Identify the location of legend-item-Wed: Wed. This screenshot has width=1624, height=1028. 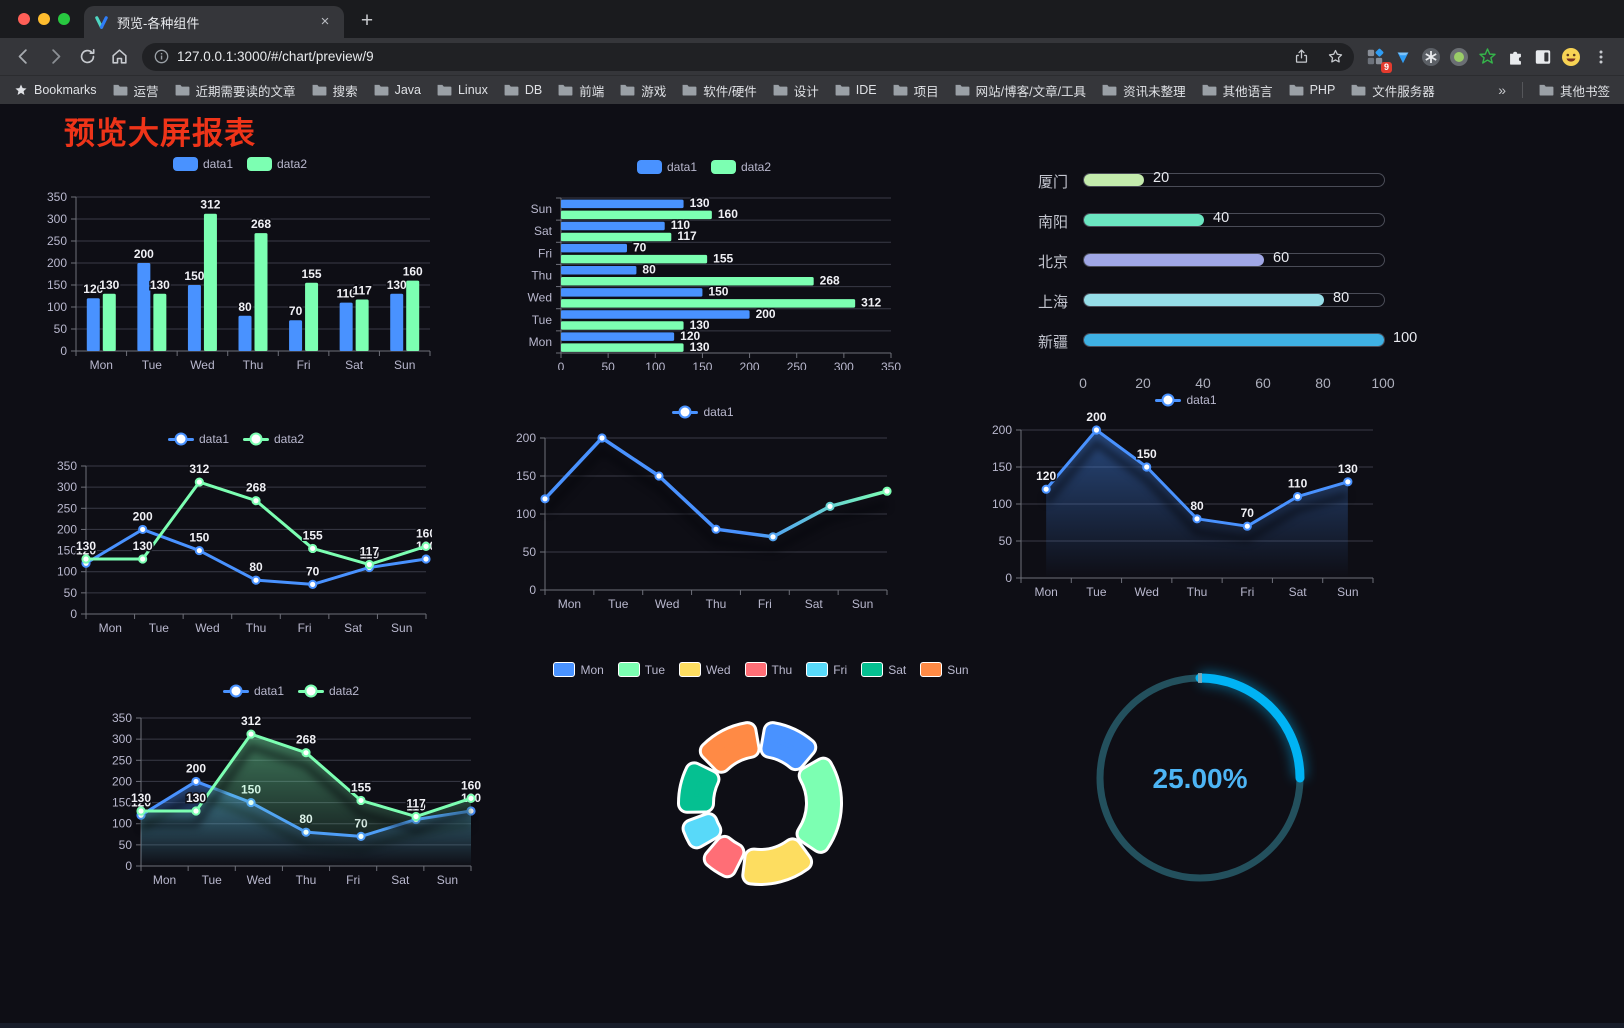
(705, 669).